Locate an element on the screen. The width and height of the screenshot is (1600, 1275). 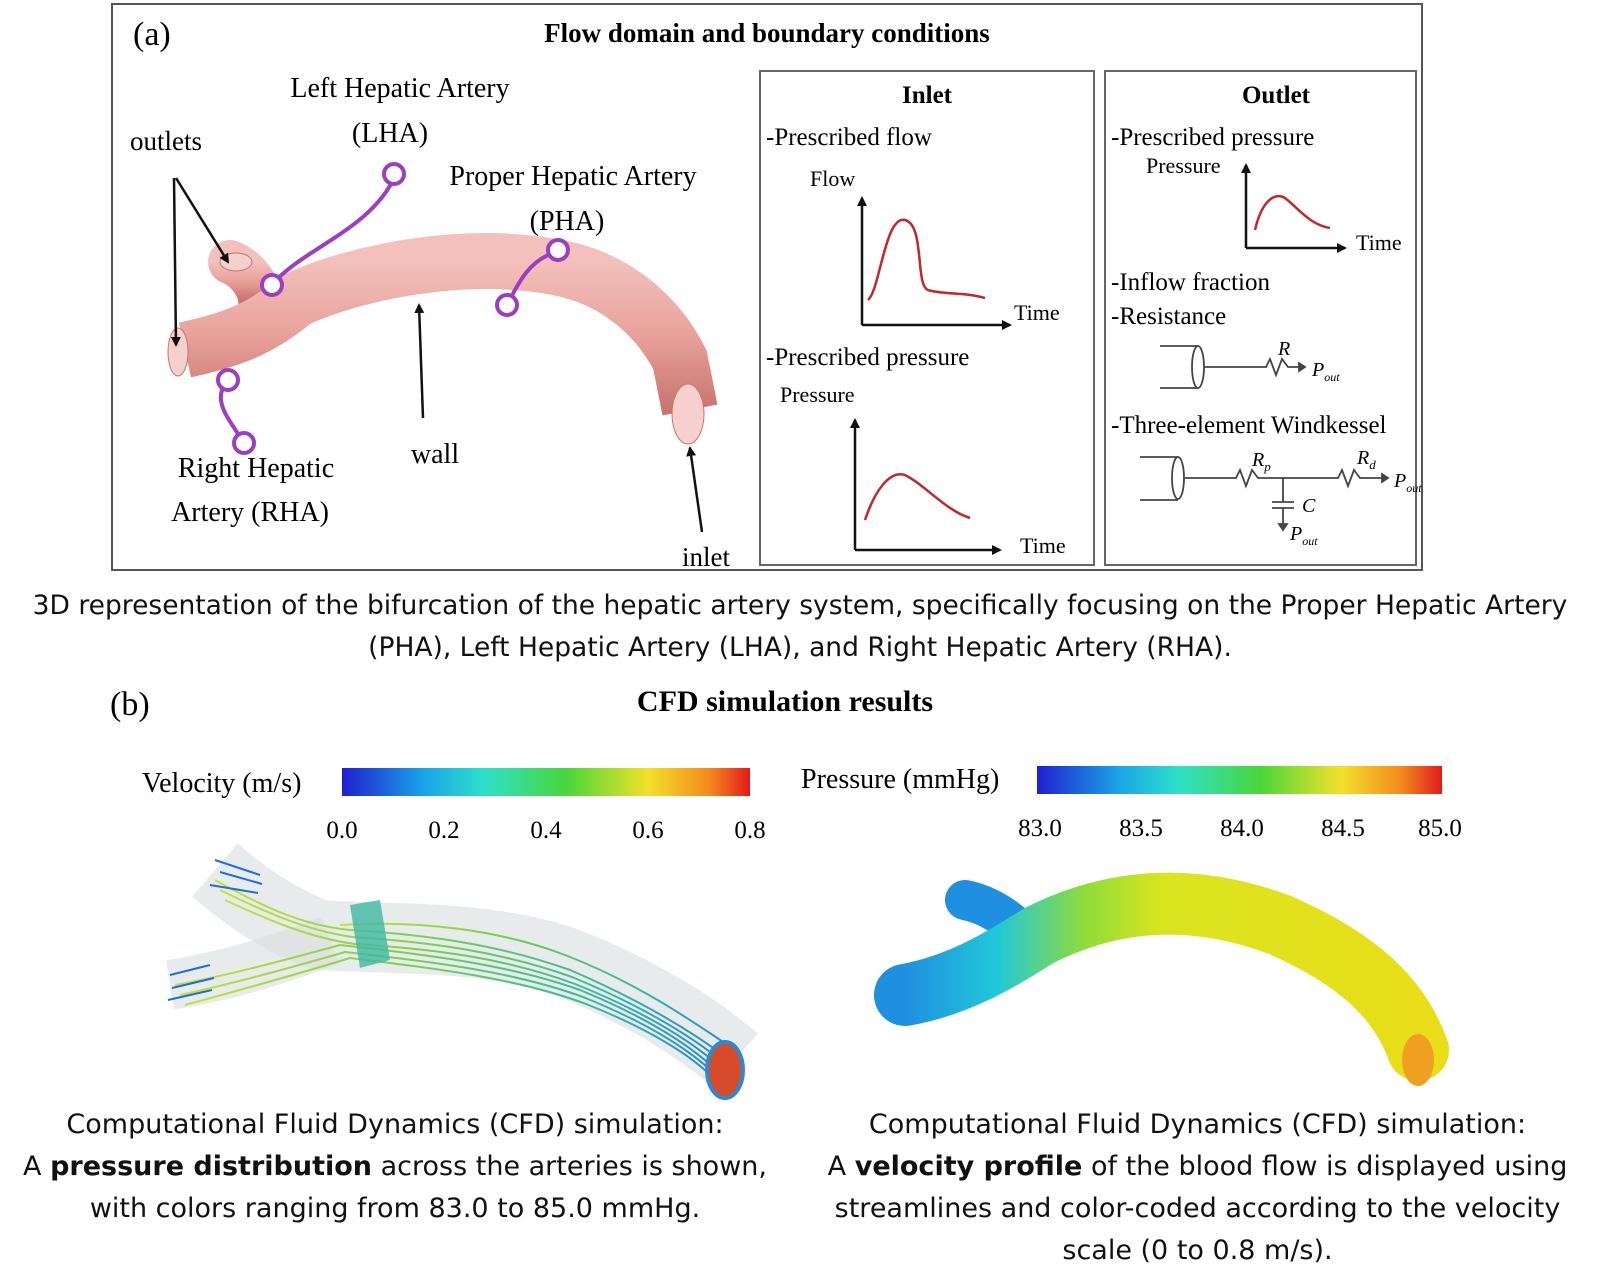
inlet-time-label-1: Time is located at coordinates (1037, 312).